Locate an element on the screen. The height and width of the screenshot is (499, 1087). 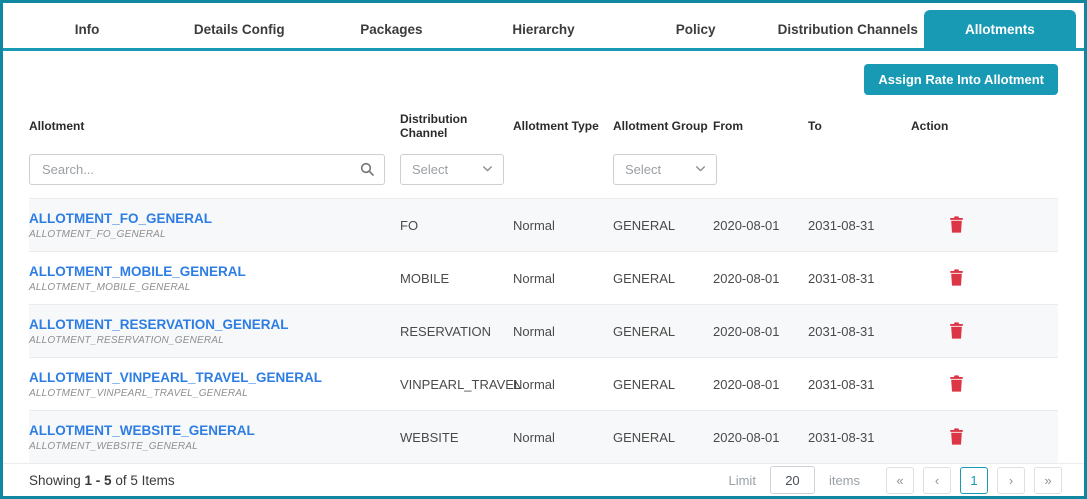
tab-distribution-channels: Distribution Channels is located at coordinates (847, 29).